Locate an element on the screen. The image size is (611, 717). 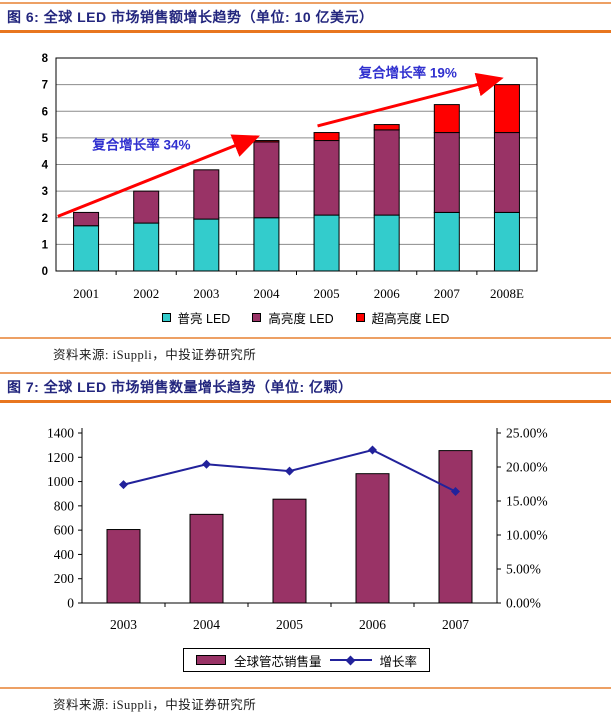
legend-label: 高亮度 LED is located at coordinates (301, 319).